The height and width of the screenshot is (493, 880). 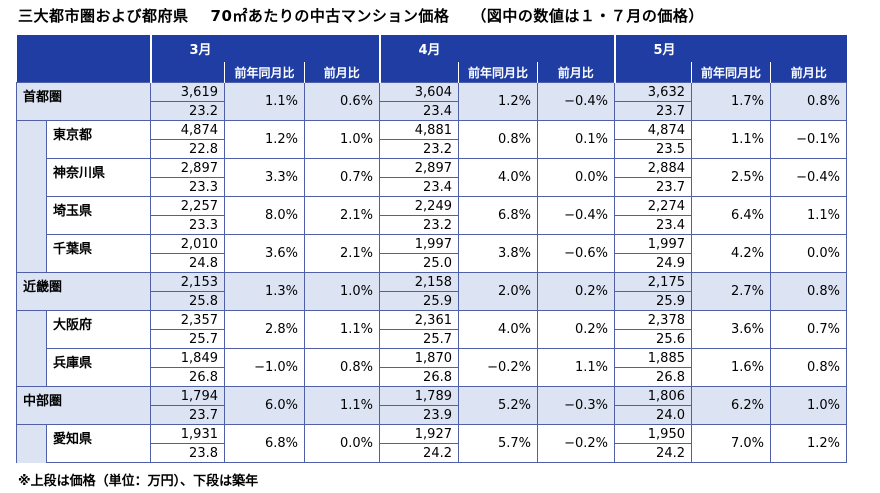 I want to click on price-cell: 2,153, so click(x=187, y=282).